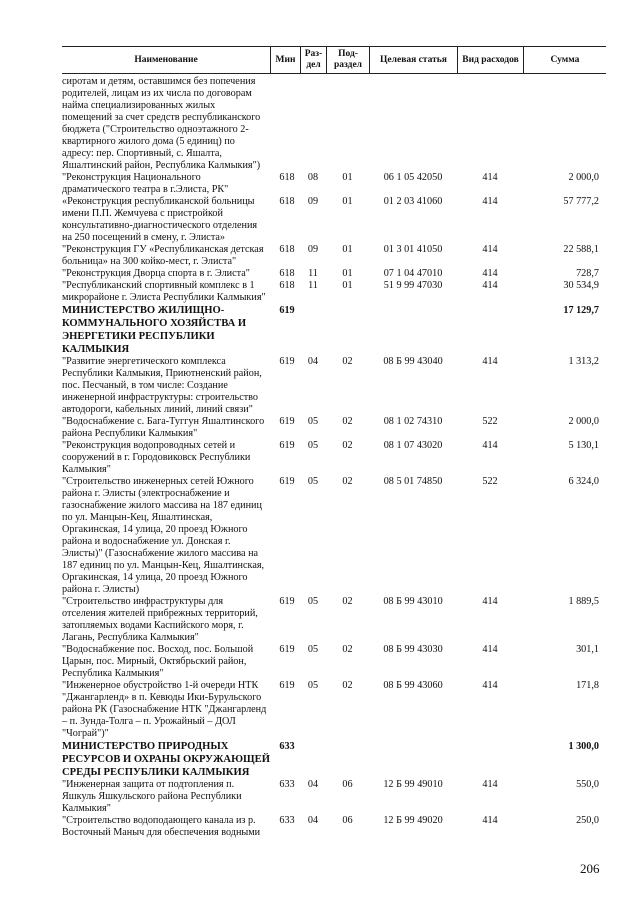  What do you see at coordinates (581, 310) in the screenshot?
I see `cell-sum: 17 129,7` at bounding box center [581, 310].